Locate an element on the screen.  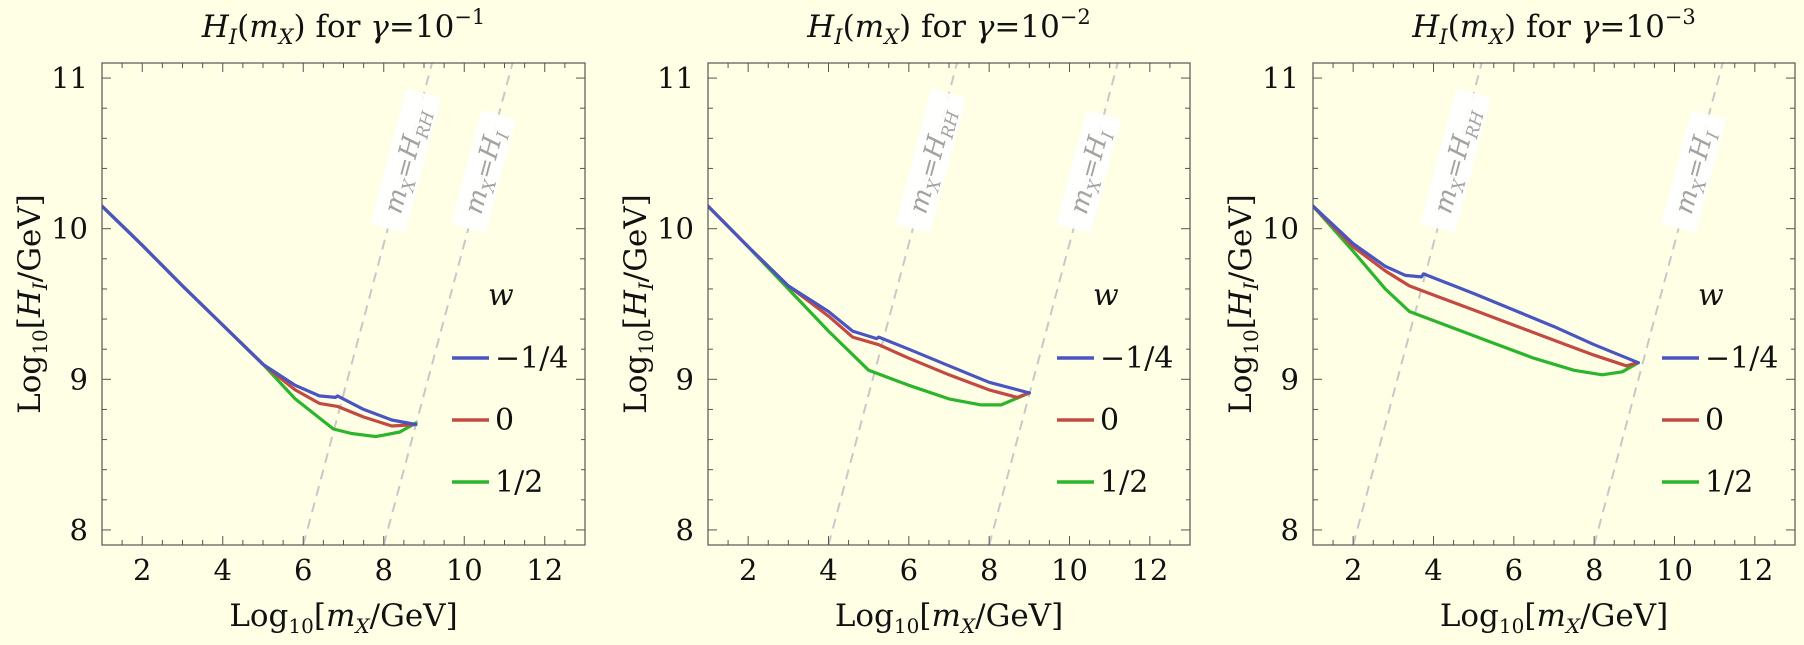
x-axis-label: Log10[mX/GeV] is located at coordinates (343, 618).